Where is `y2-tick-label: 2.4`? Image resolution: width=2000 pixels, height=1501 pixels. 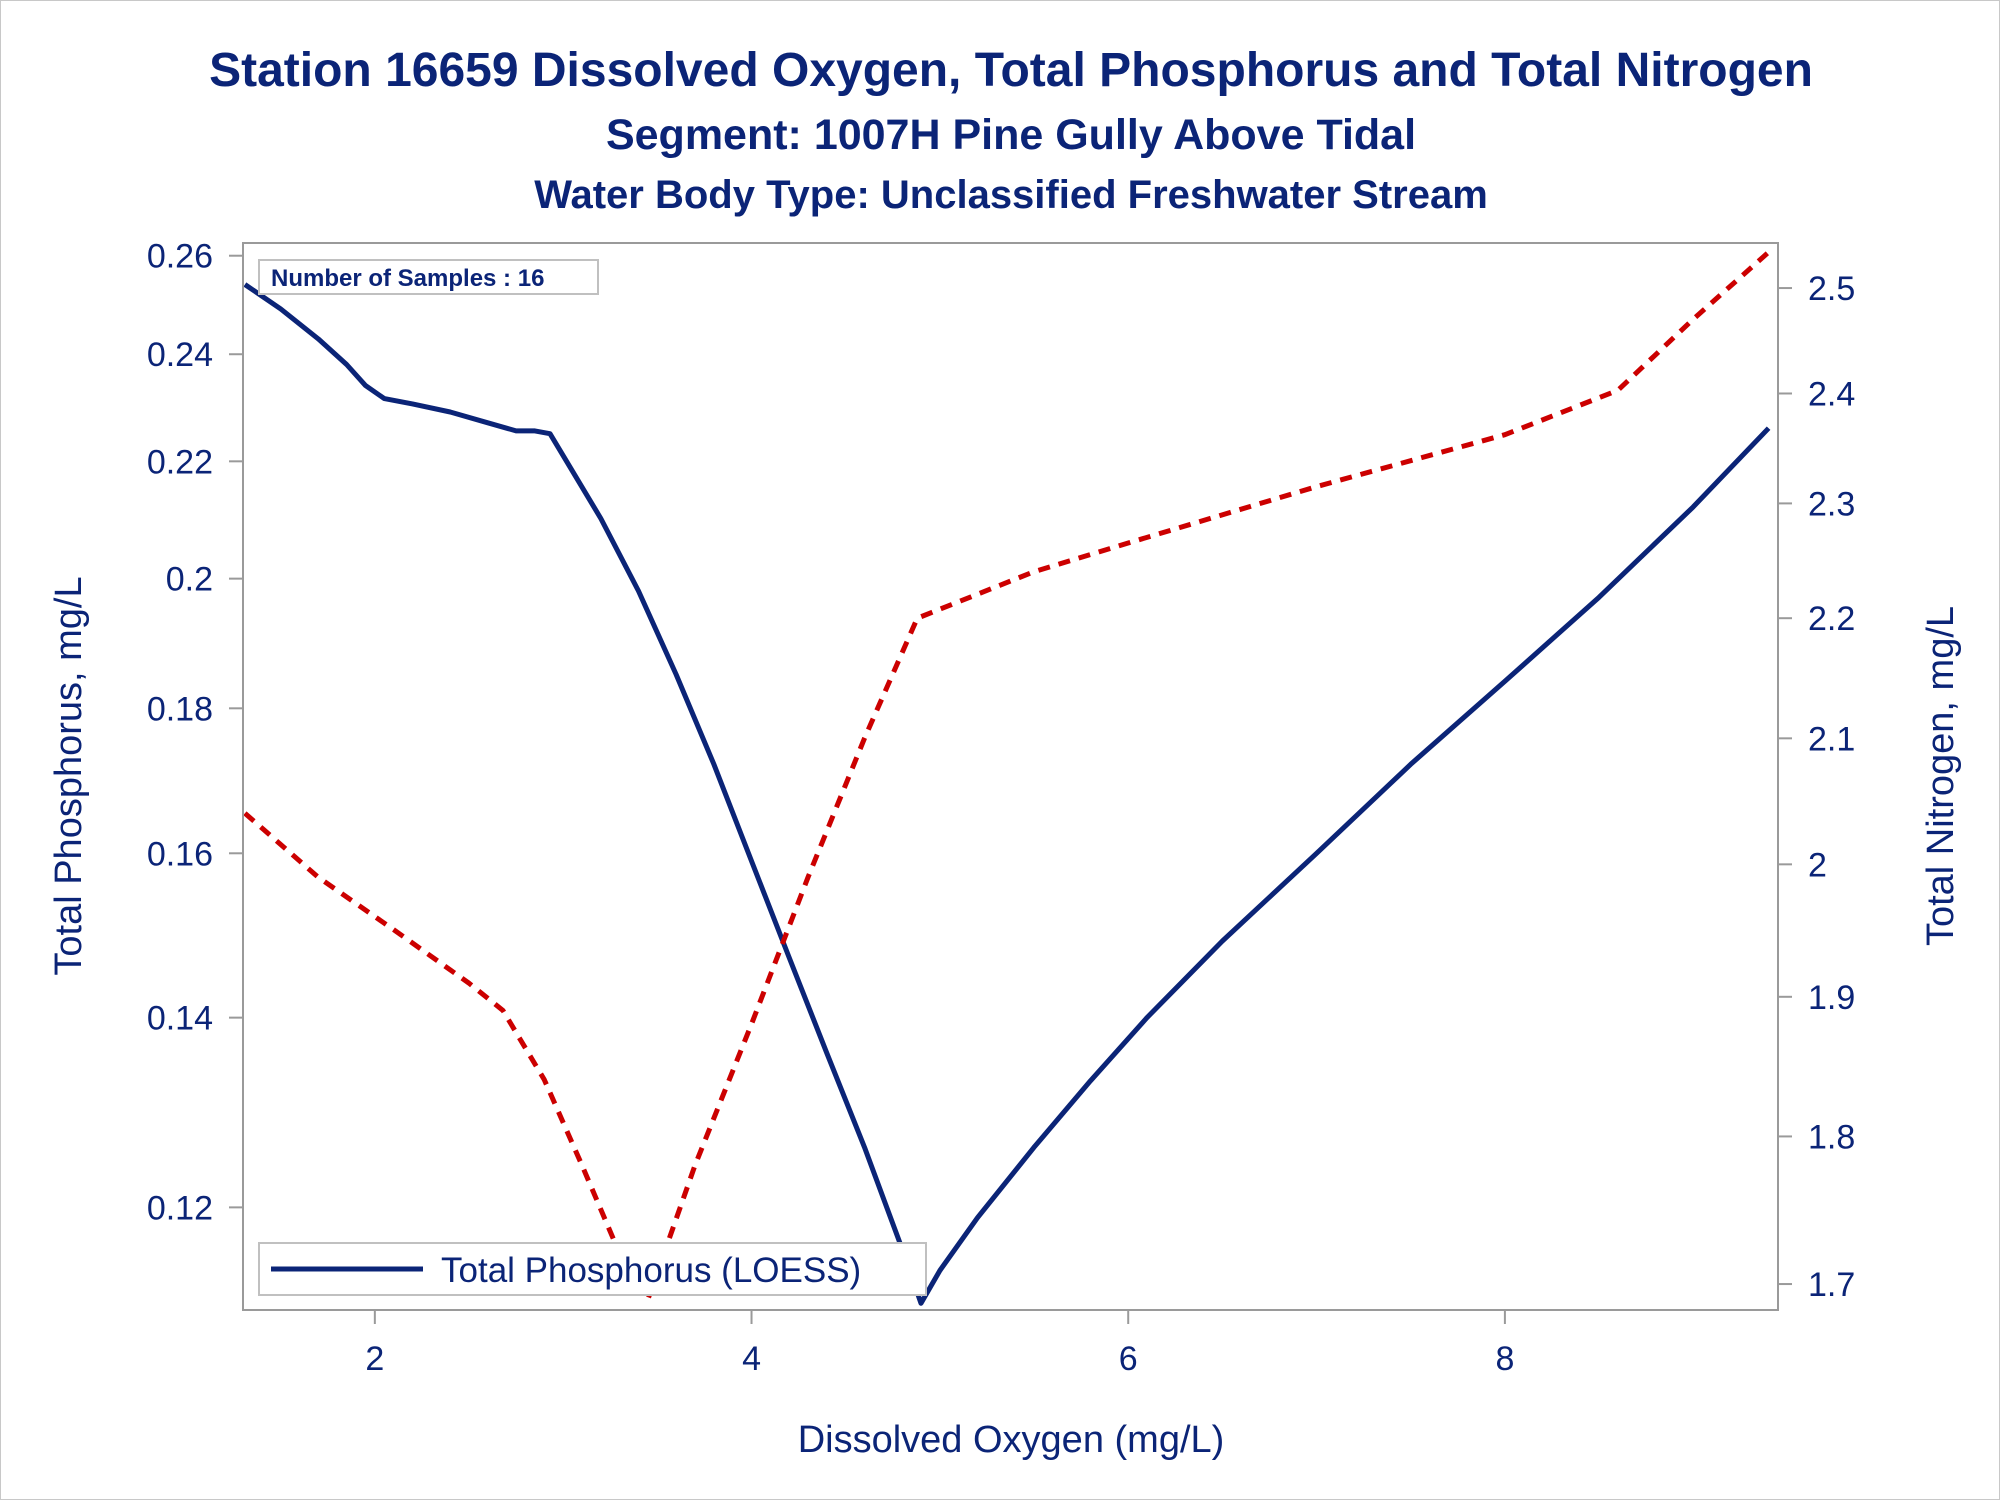 y2-tick-label: 2.4 is located at coordinates (1831, 394).